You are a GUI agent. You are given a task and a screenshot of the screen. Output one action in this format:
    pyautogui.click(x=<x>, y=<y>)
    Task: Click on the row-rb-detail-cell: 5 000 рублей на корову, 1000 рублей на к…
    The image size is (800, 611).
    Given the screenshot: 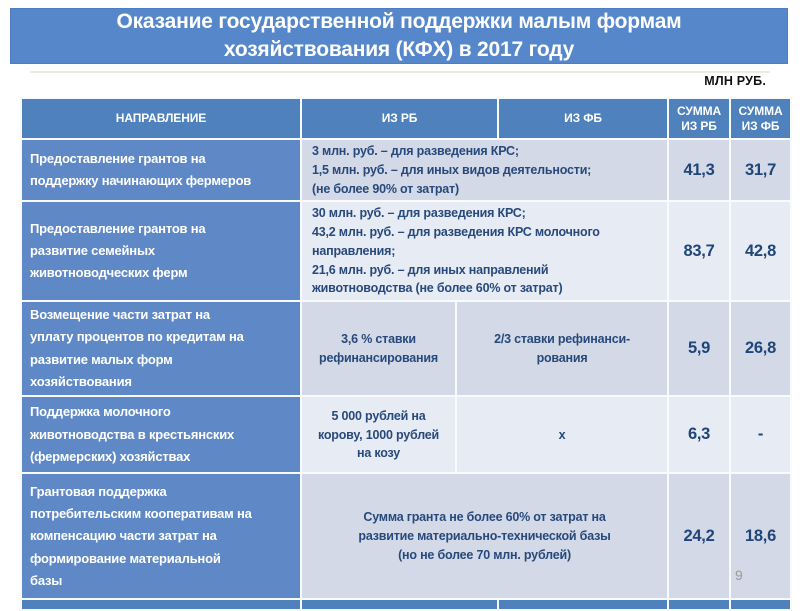 What is the action you would take?
    pyautogui.click(x=378, y=435)
    